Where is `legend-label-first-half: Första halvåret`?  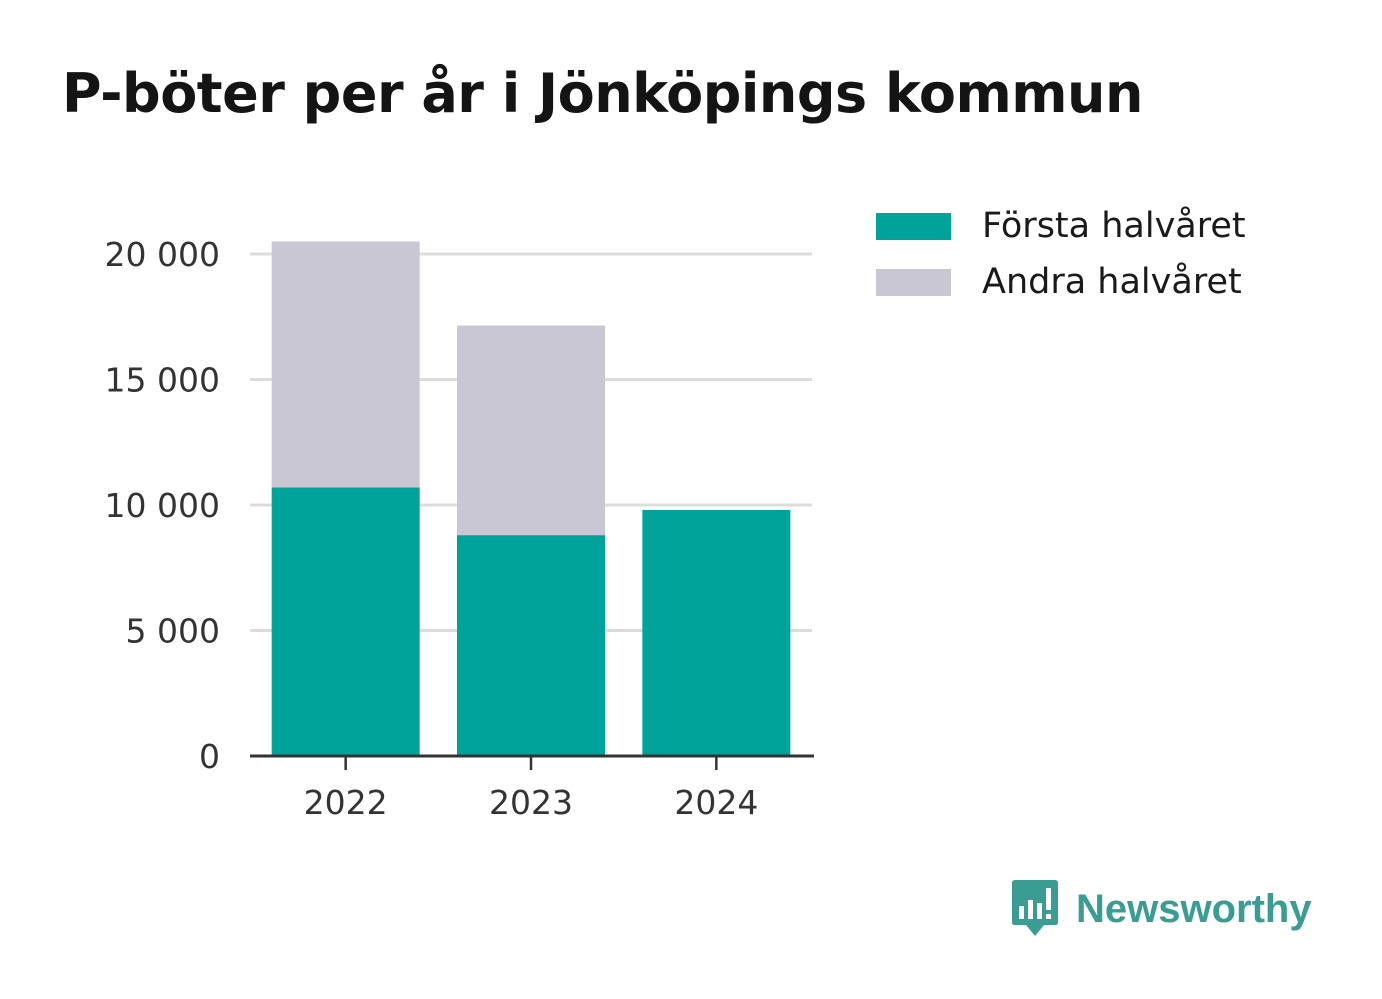
legend-label-first-half: Första halvåret is located at coordinates (1114, 226).